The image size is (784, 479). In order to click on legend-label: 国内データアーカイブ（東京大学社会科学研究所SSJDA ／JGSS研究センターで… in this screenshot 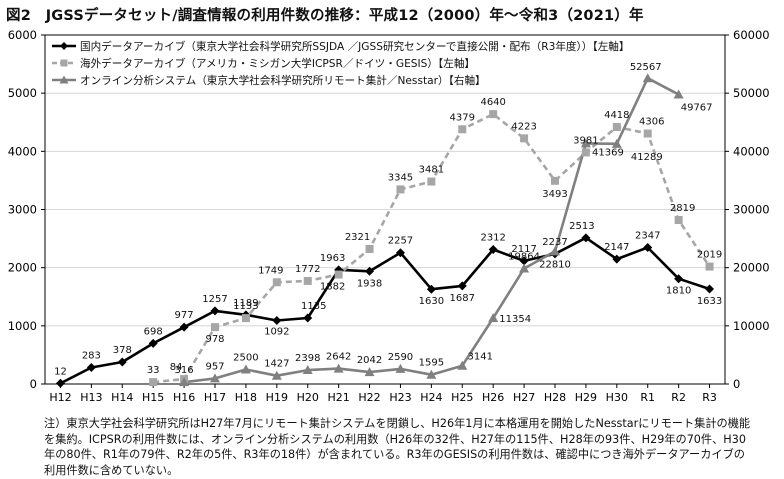, I will do `click(354, 46)`.